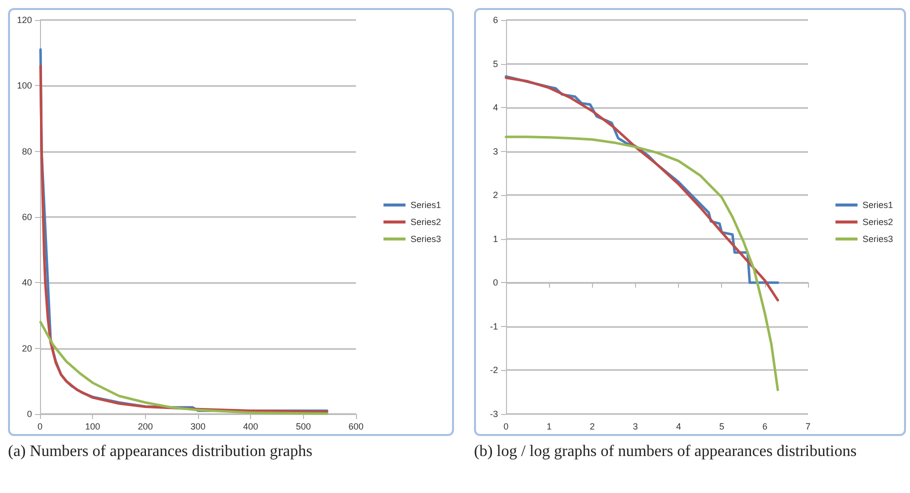  What do you see at coordinates (494, 414) in the screenshot?
I see `y-tick-label: -3` at bounding box center [494, 414].